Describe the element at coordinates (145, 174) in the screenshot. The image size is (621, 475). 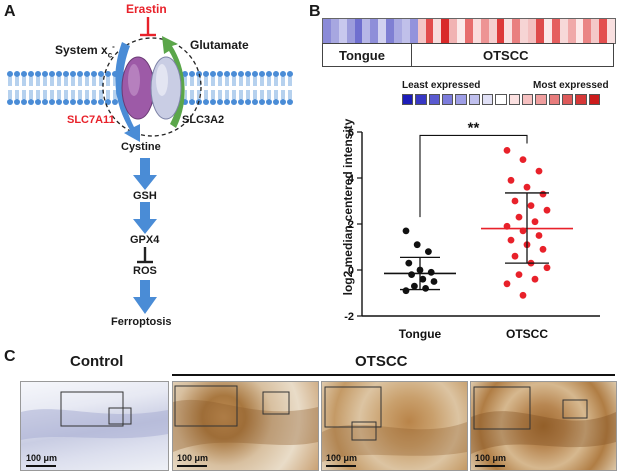
I see `arrow-cystine-to-gsh` at that location.